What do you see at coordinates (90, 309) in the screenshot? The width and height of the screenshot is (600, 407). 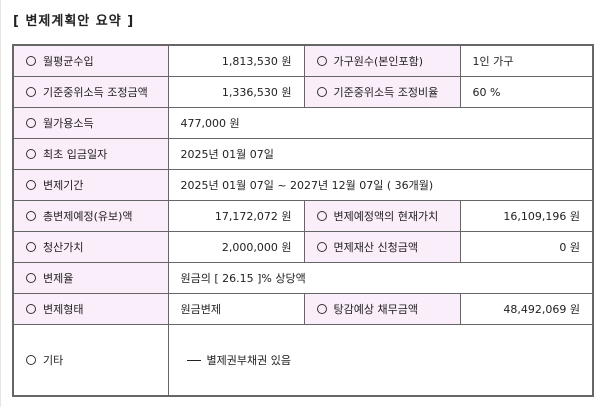 I see `label-cell: 변제형태` at bounding box center [90, 309].